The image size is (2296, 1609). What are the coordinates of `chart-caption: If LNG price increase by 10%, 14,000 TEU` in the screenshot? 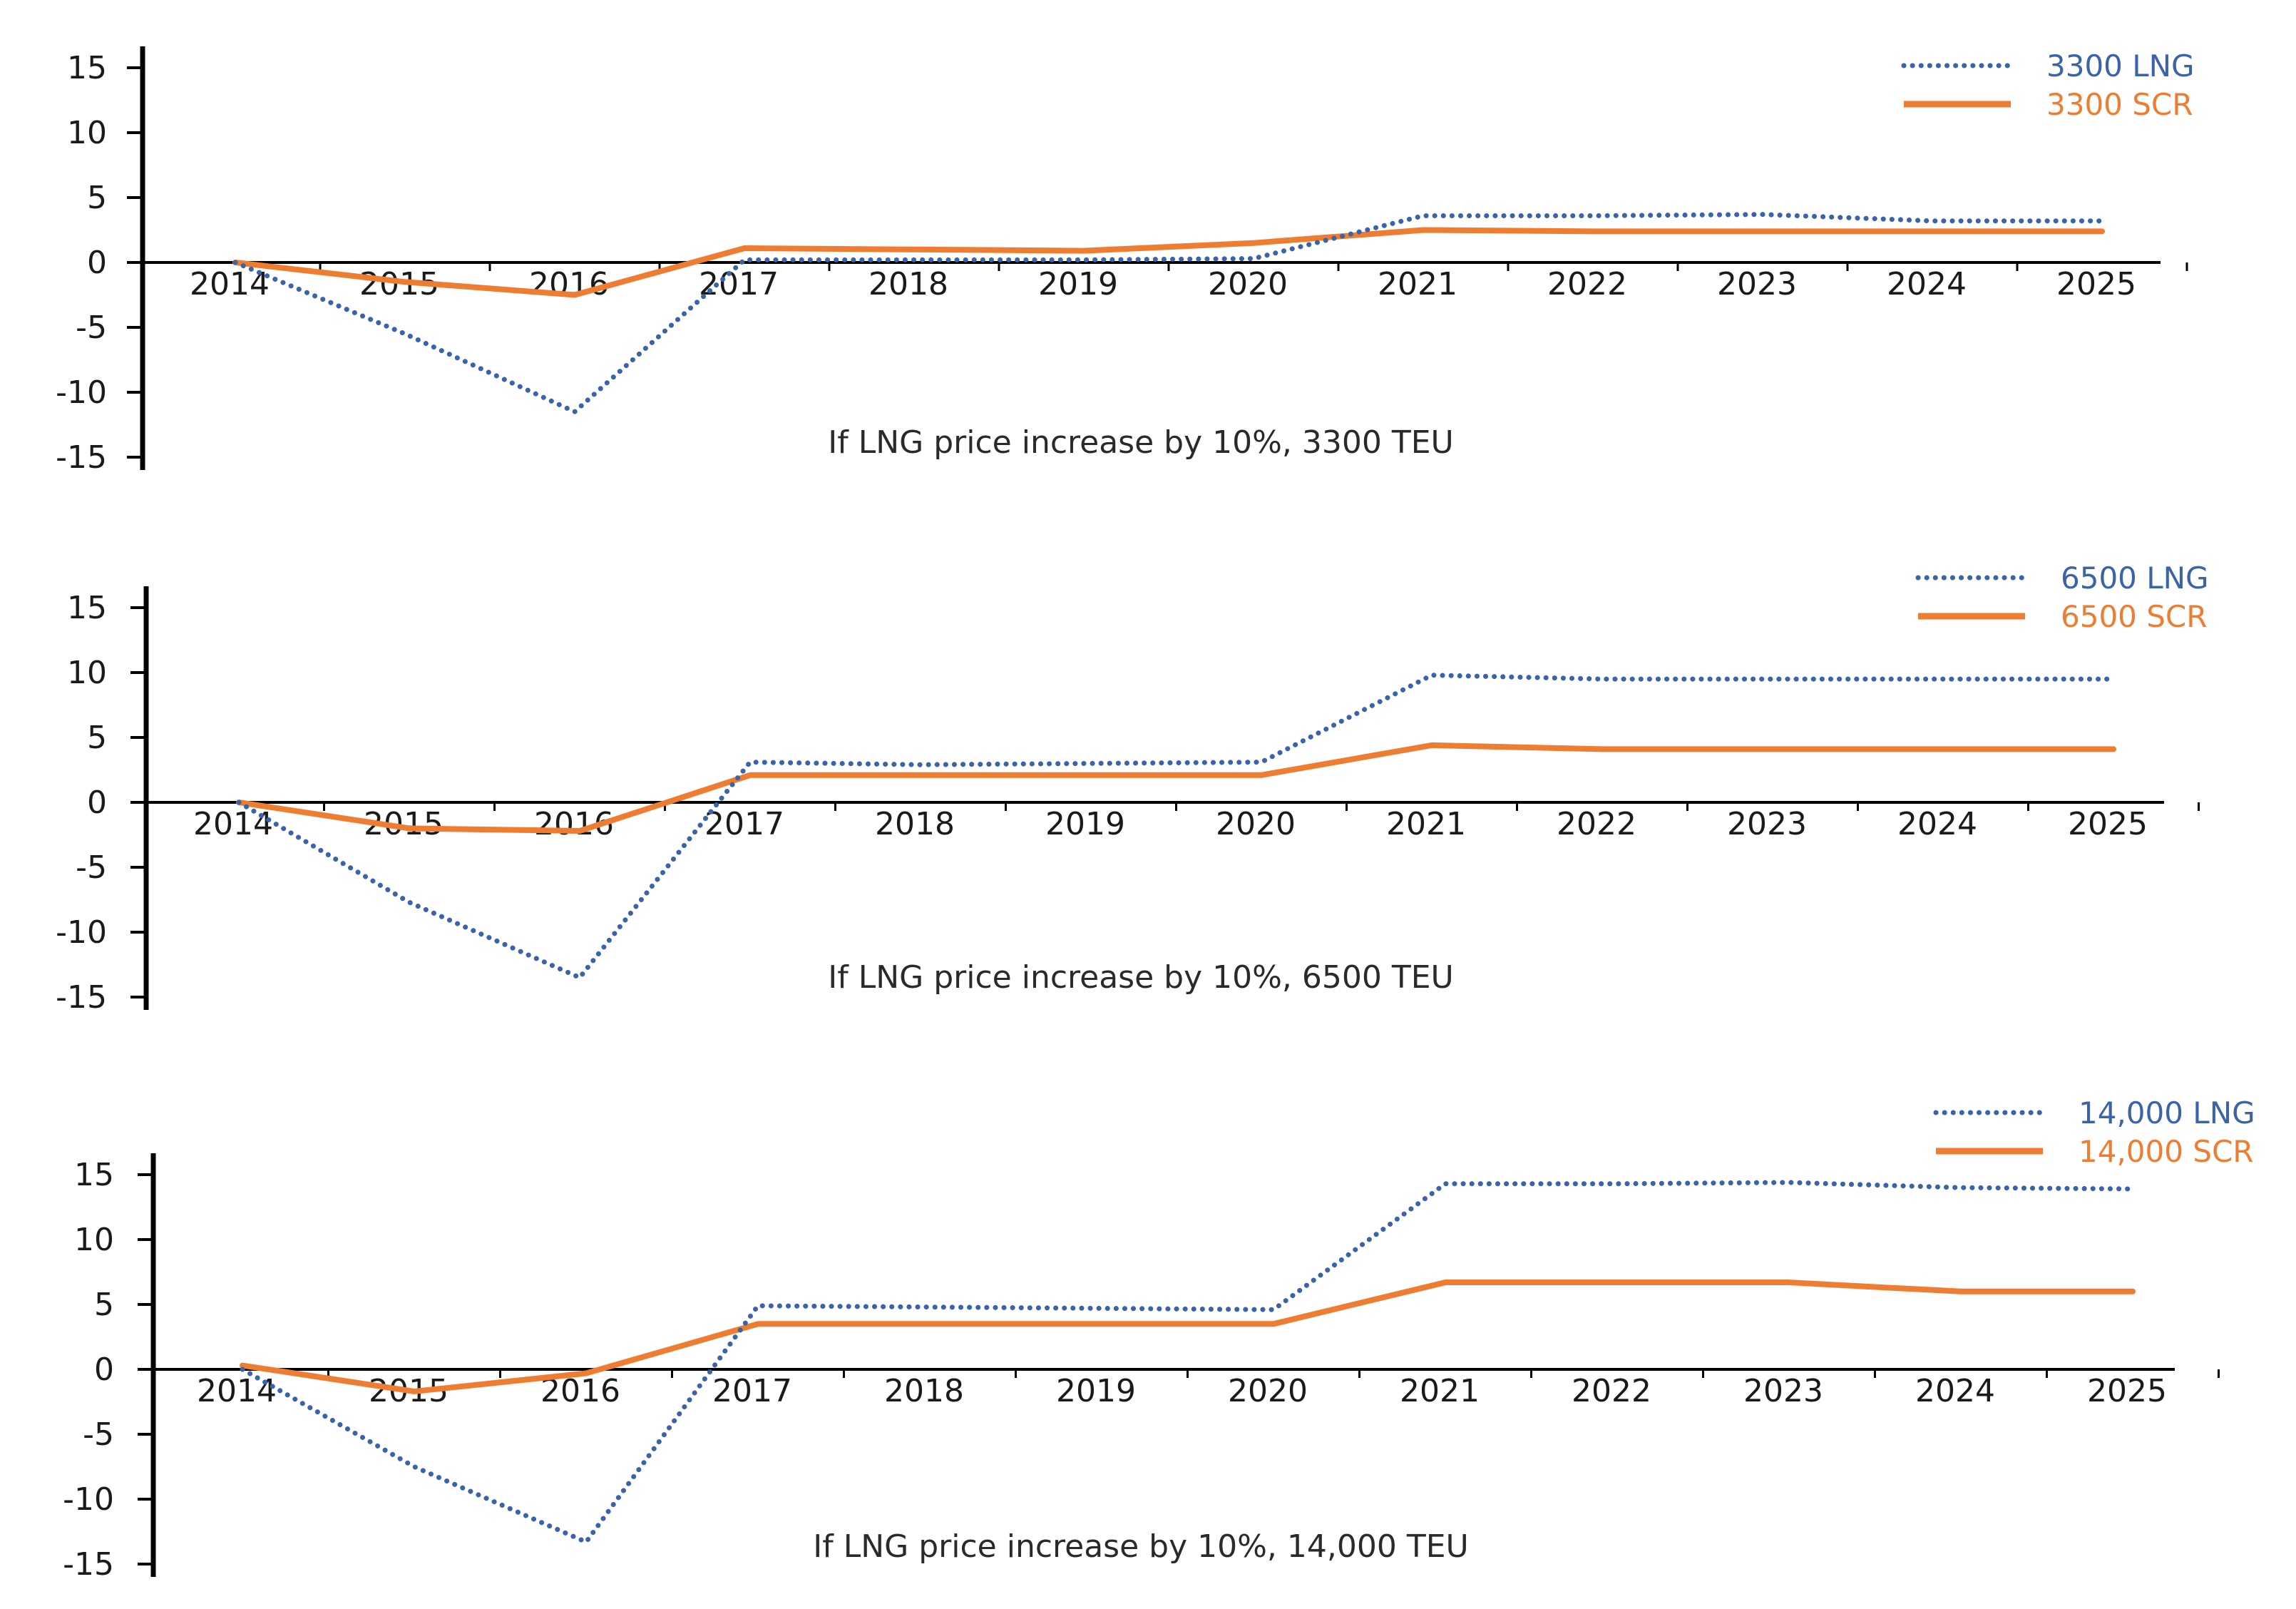 It's located at (1140, 1546).